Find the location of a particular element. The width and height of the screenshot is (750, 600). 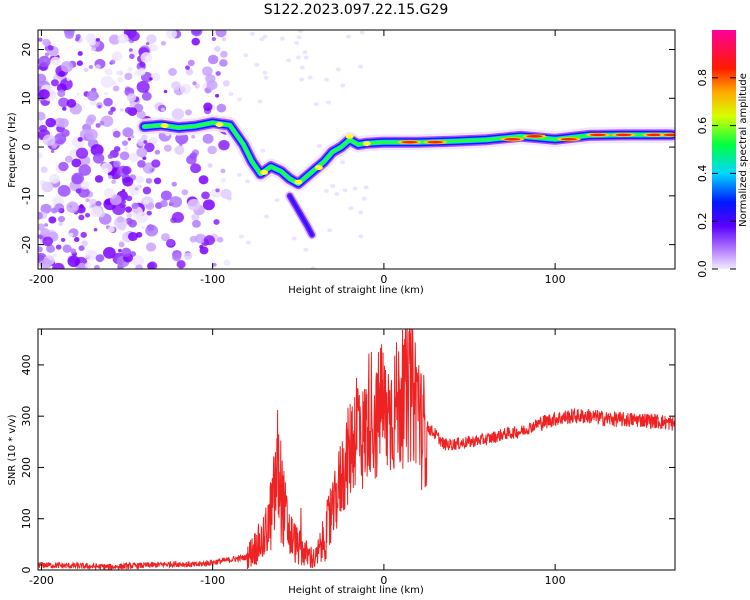

top-x-tick-label: -200 is located at coordinates (41, 279).